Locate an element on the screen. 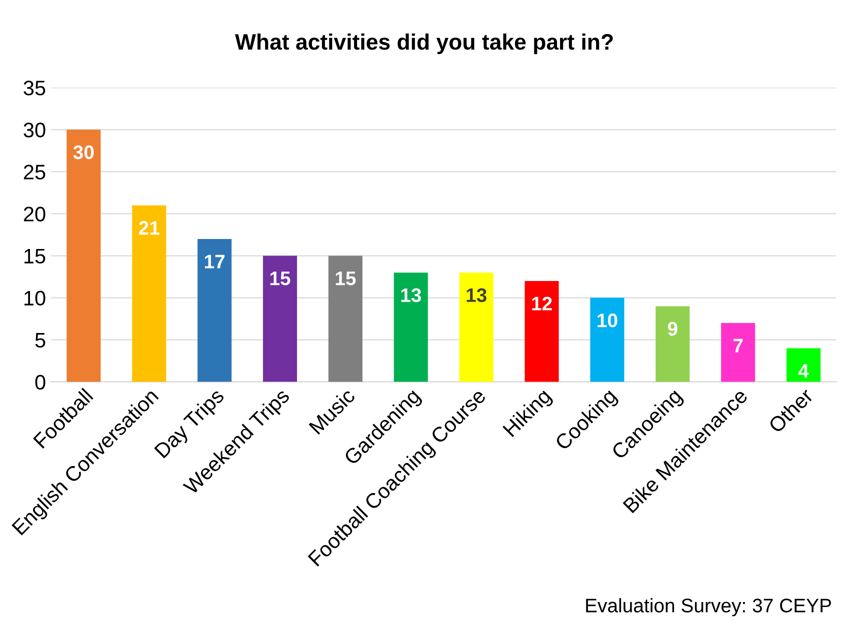 This screenshot has height=626, width=849. y-tick-label: 20 is located at coordinates (35, 214).